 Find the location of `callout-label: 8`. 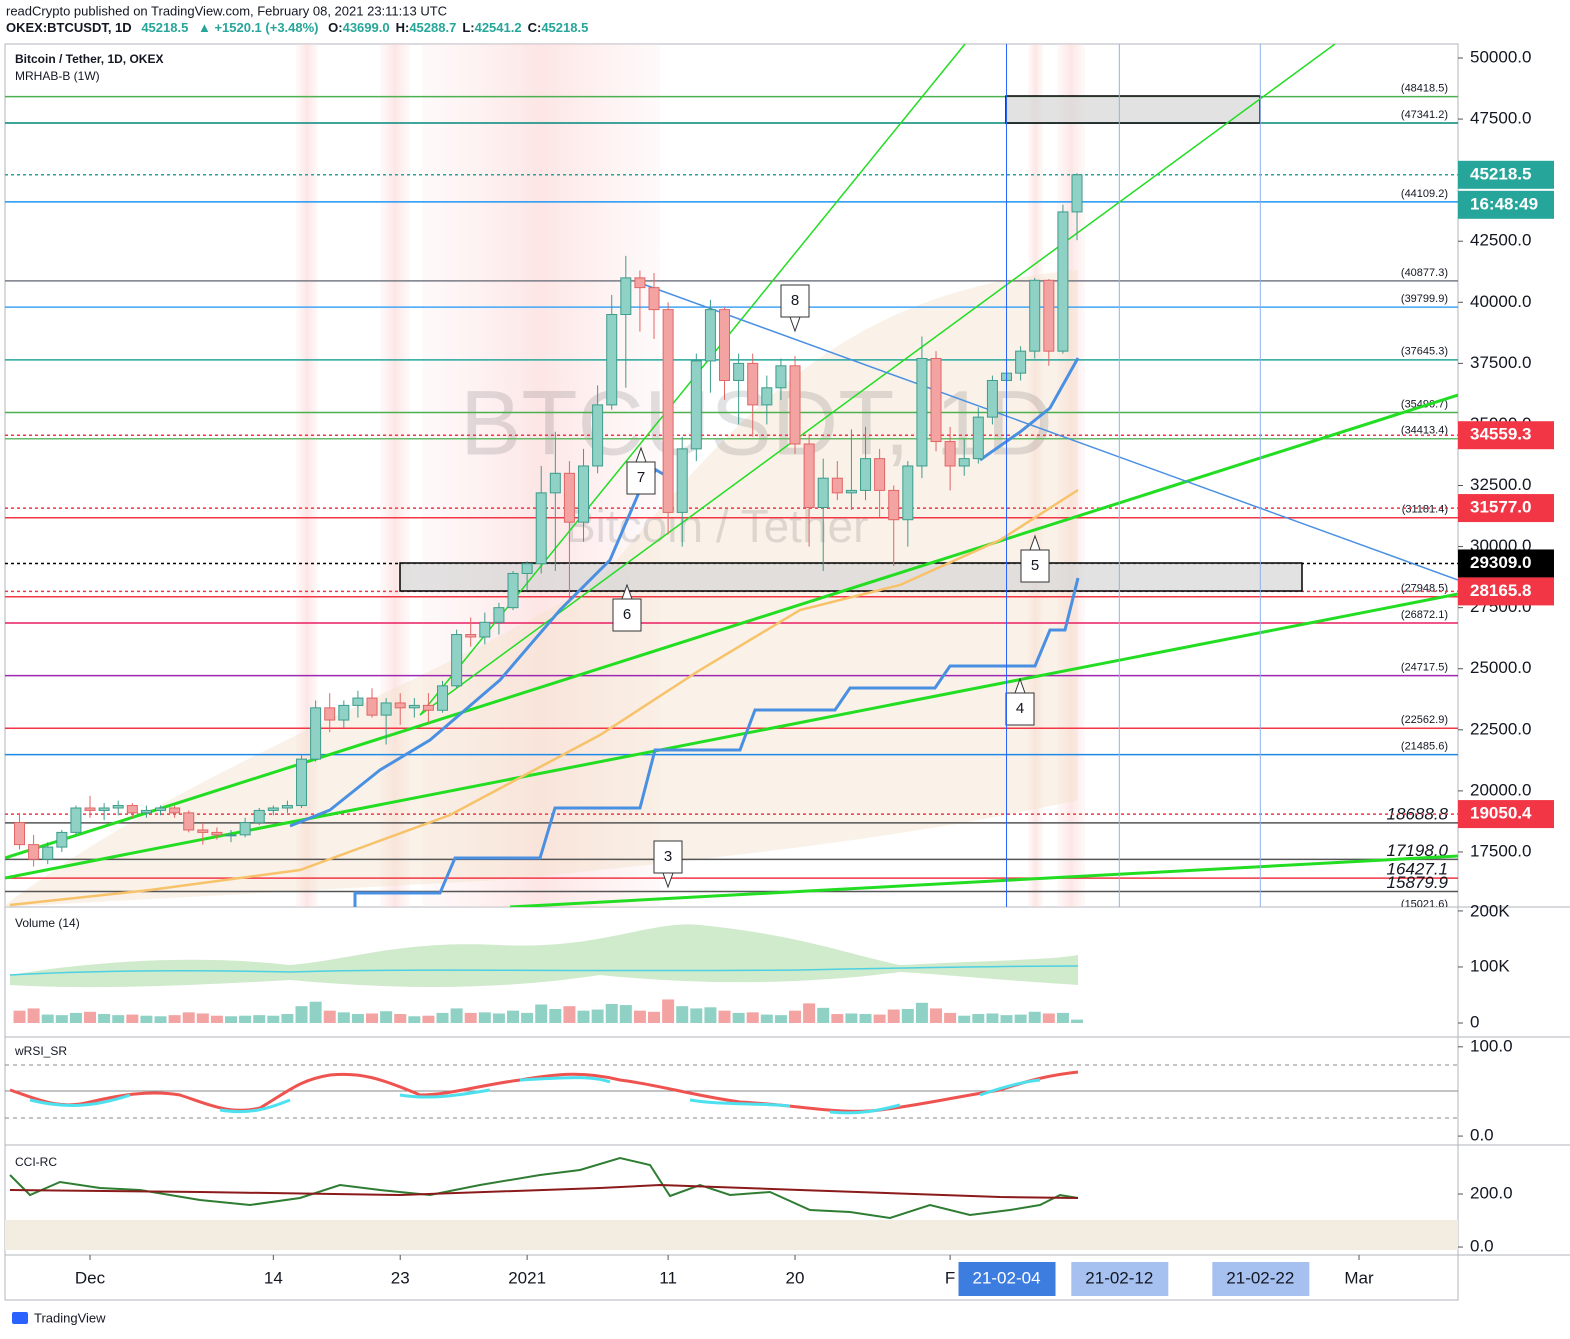

callout-label: 8 is located at coordinates (795, 300).